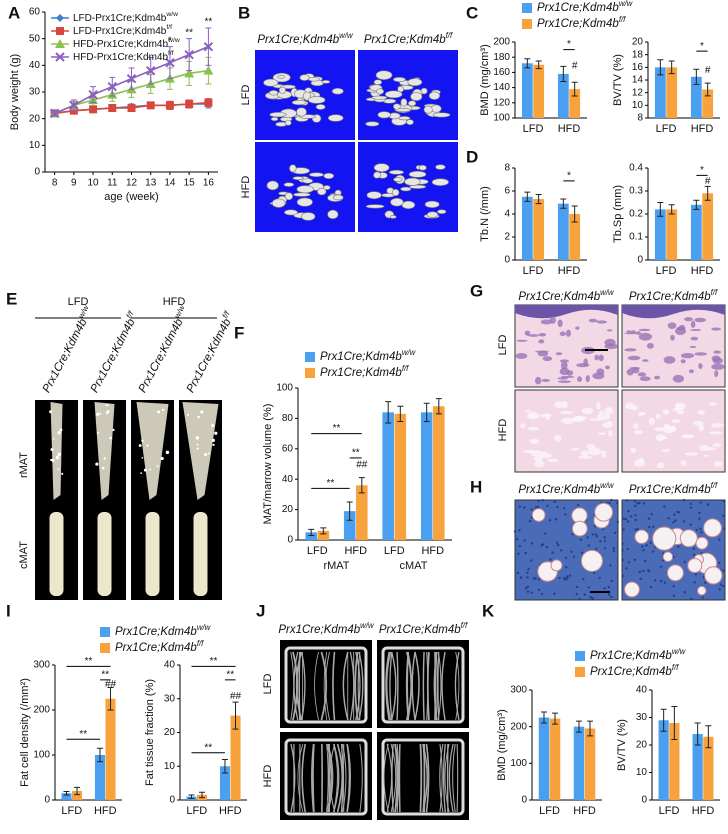 Image resolution: width=728 pixels, height=834 pixels. Describe the element at coordinates (190, 183) in the screenshot. I see `x-tick-label: 15` at that location.